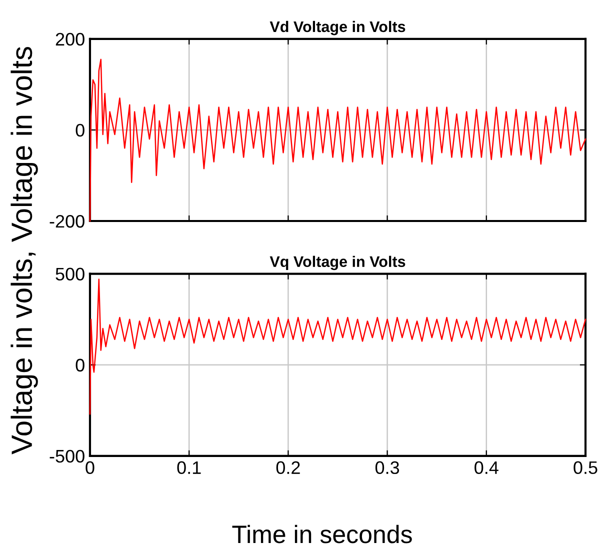  I want to click on x-tick-label: 0.2, so click(288, 467).